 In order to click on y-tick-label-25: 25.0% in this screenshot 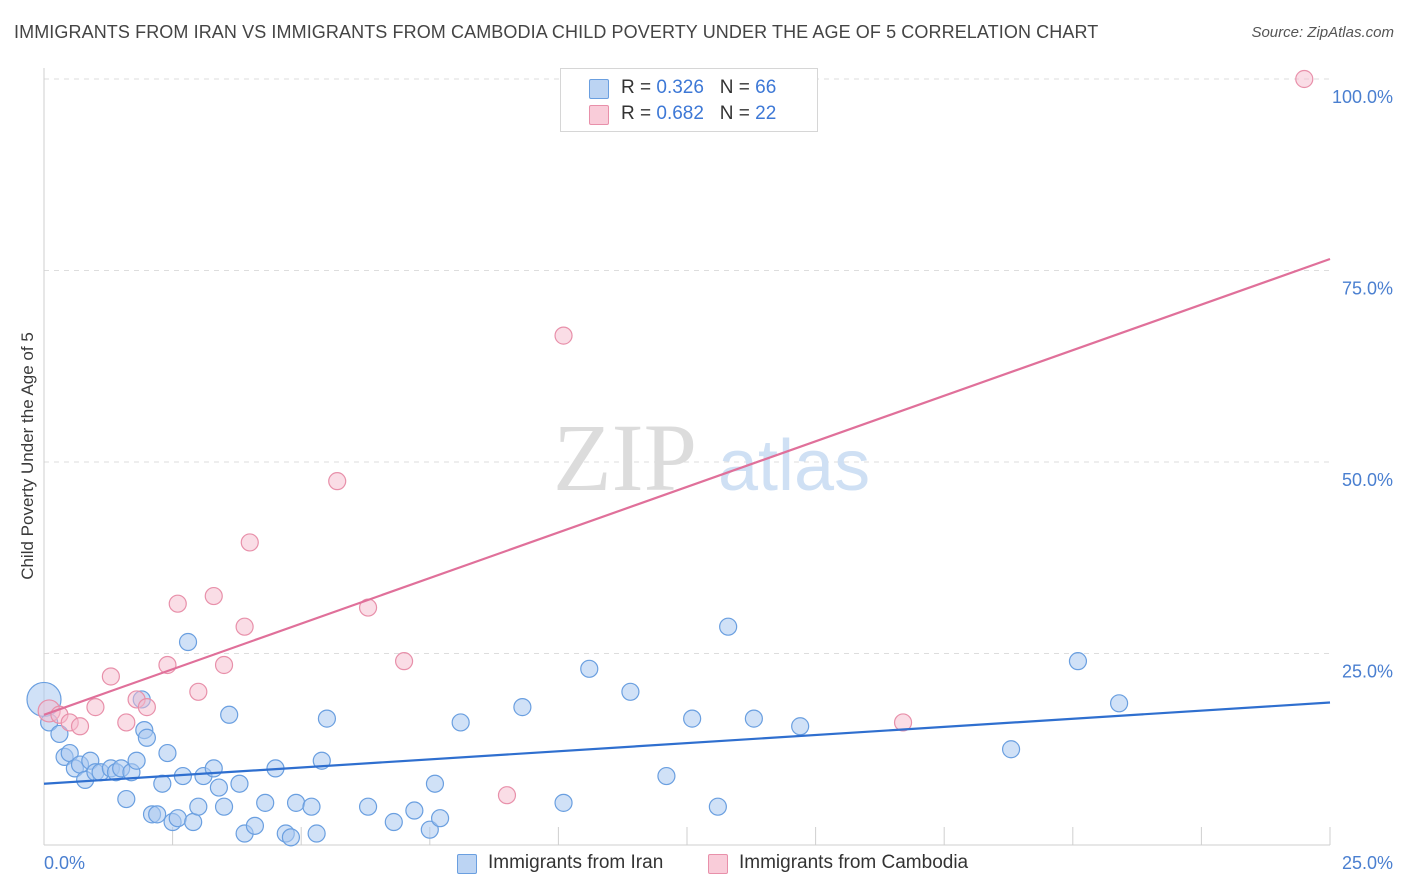, I will do `click(1367, 672)`.